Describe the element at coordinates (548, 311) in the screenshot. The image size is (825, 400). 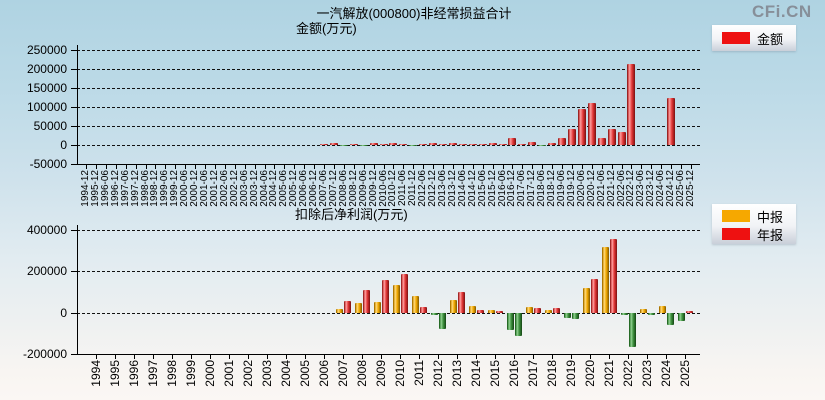
I see `bar-中报-2018` at that location.